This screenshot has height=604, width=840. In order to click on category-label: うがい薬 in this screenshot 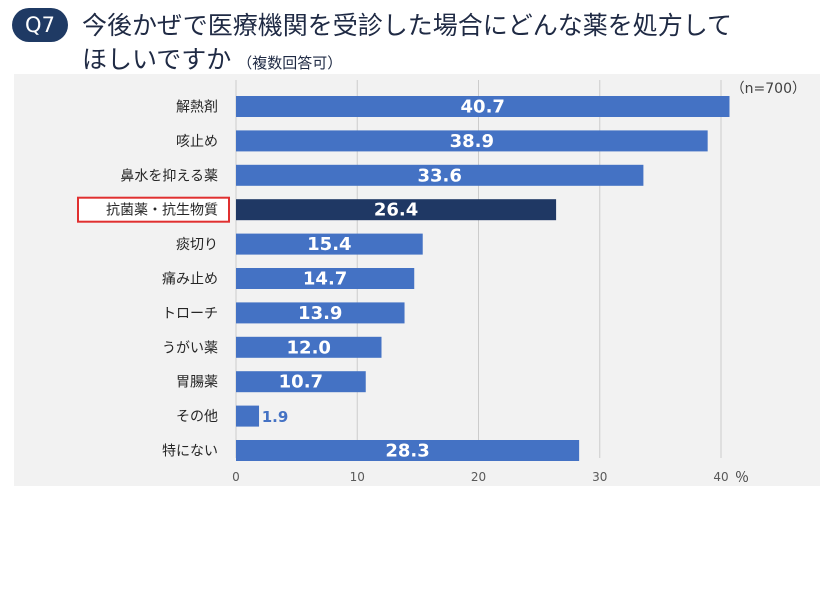, I will do `click(190, 348)`.